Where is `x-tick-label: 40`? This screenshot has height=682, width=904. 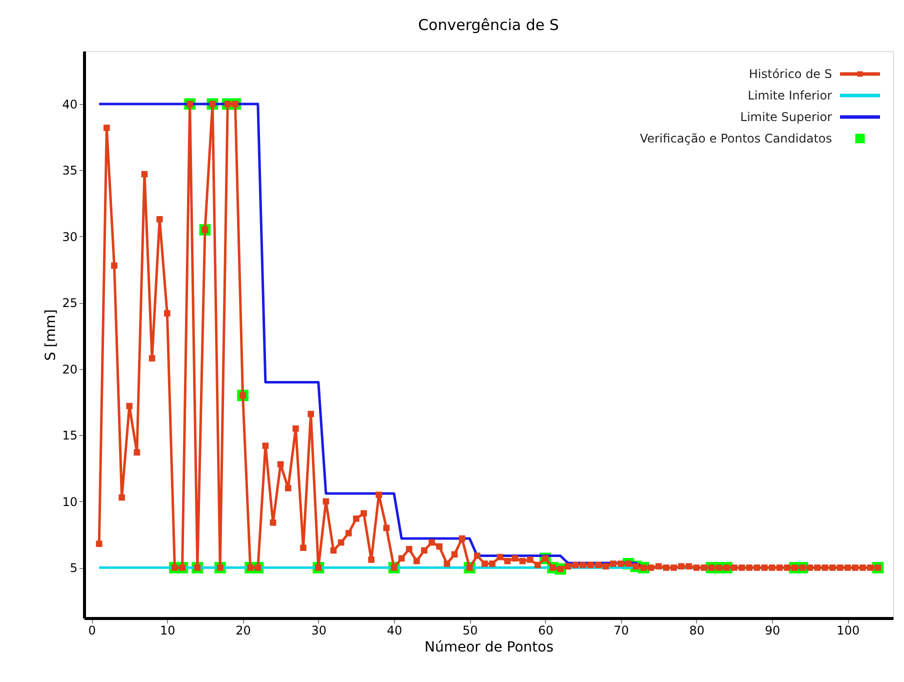 x-tick-label: 40 is located at coordinates (394, 631).